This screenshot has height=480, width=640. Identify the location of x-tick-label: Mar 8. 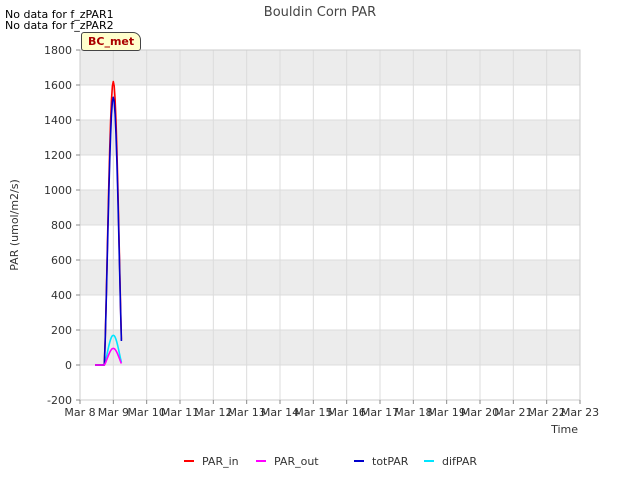
(79, 412).